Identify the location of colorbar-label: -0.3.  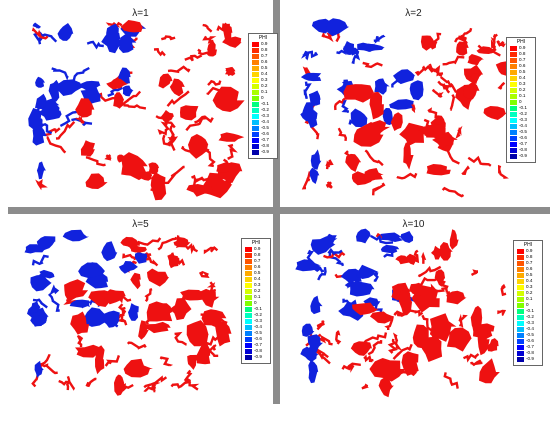
(523, 119).